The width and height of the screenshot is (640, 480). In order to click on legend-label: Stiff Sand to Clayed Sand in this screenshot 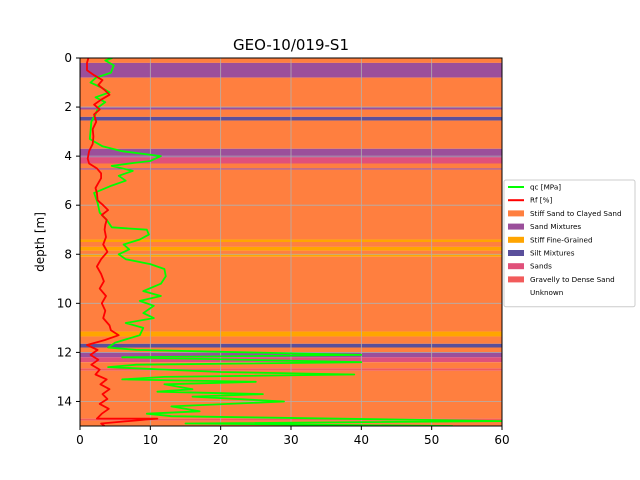, I will do `click(576, 213)`.